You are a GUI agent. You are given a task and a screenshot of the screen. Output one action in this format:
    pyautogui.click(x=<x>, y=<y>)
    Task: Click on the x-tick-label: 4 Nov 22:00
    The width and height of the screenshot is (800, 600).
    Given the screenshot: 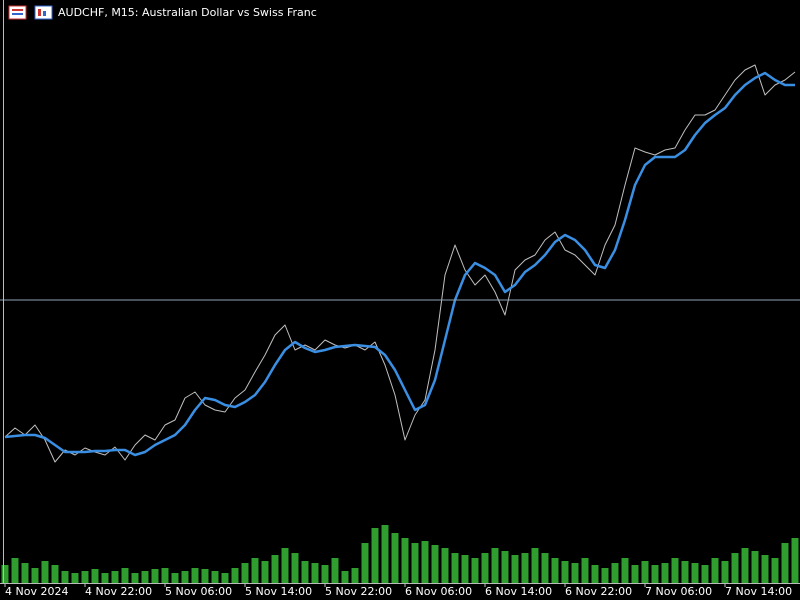 What is the action you would take?
    pyautogui.click(x=118, y=591)
    